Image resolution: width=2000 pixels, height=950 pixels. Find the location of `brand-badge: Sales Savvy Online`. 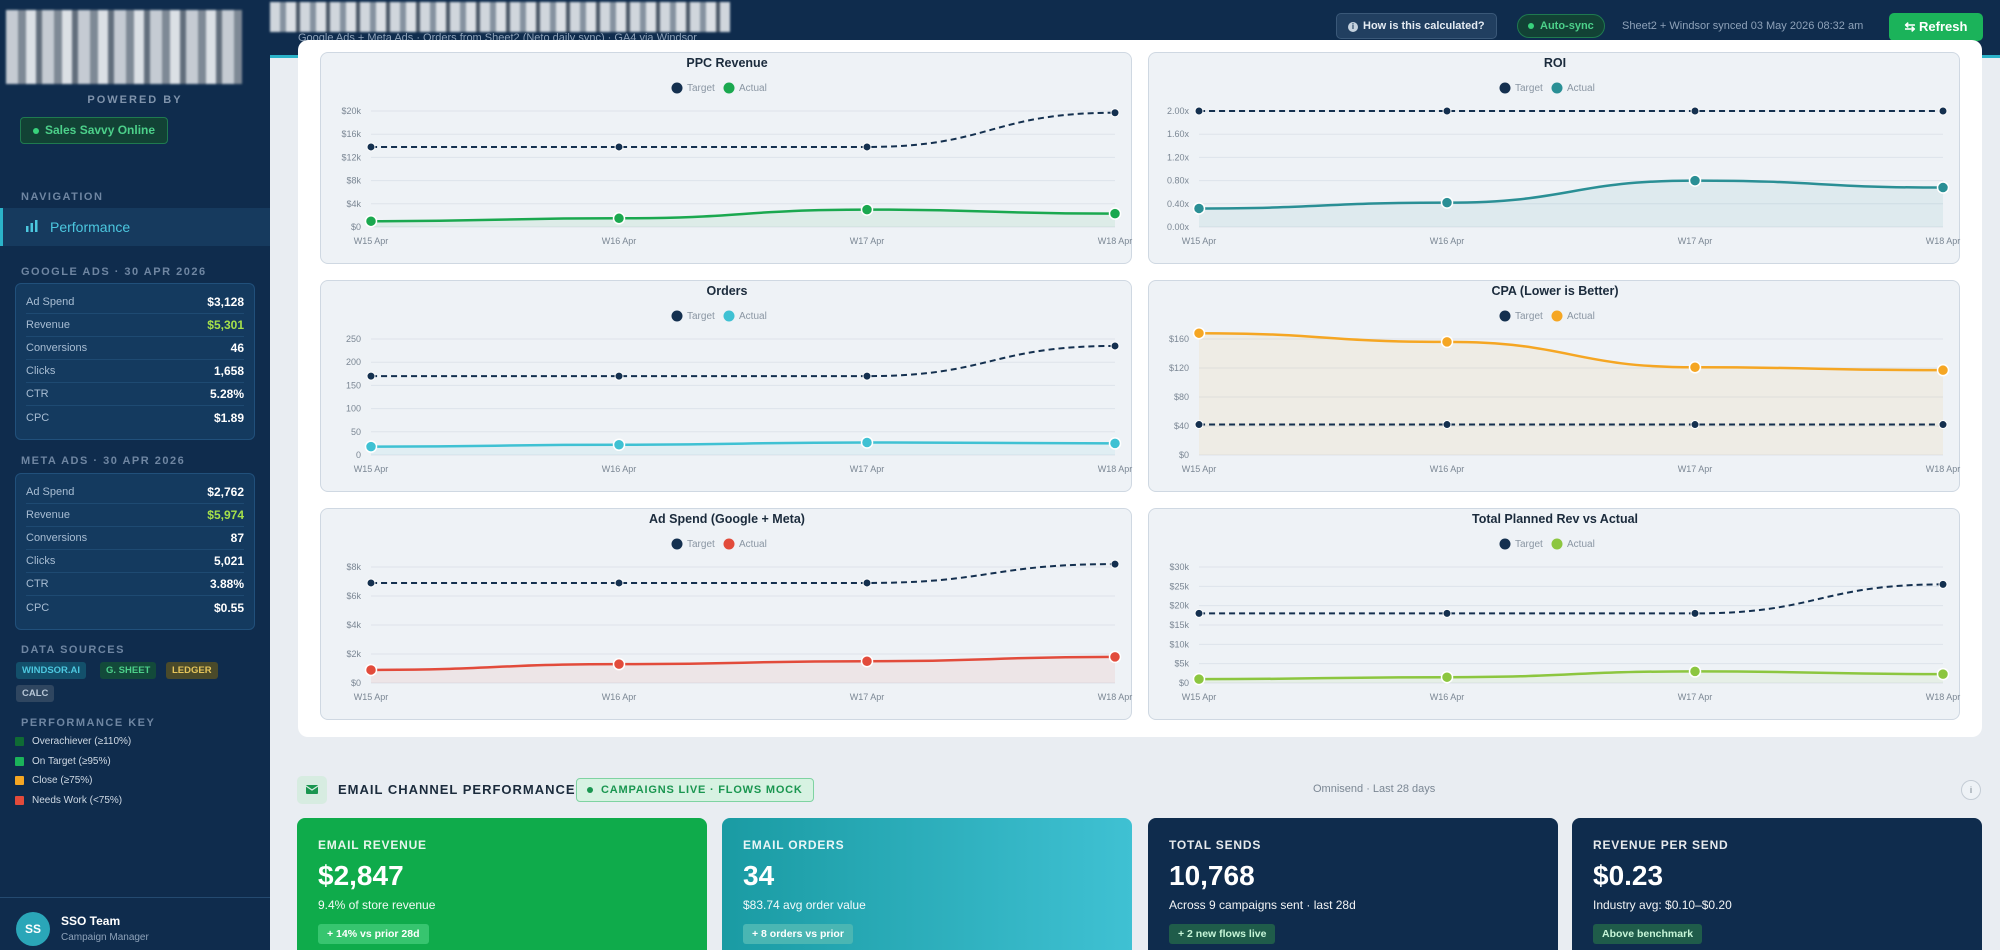

brand-badge: Sales Savvy Online is located at coordinates (94, 130).